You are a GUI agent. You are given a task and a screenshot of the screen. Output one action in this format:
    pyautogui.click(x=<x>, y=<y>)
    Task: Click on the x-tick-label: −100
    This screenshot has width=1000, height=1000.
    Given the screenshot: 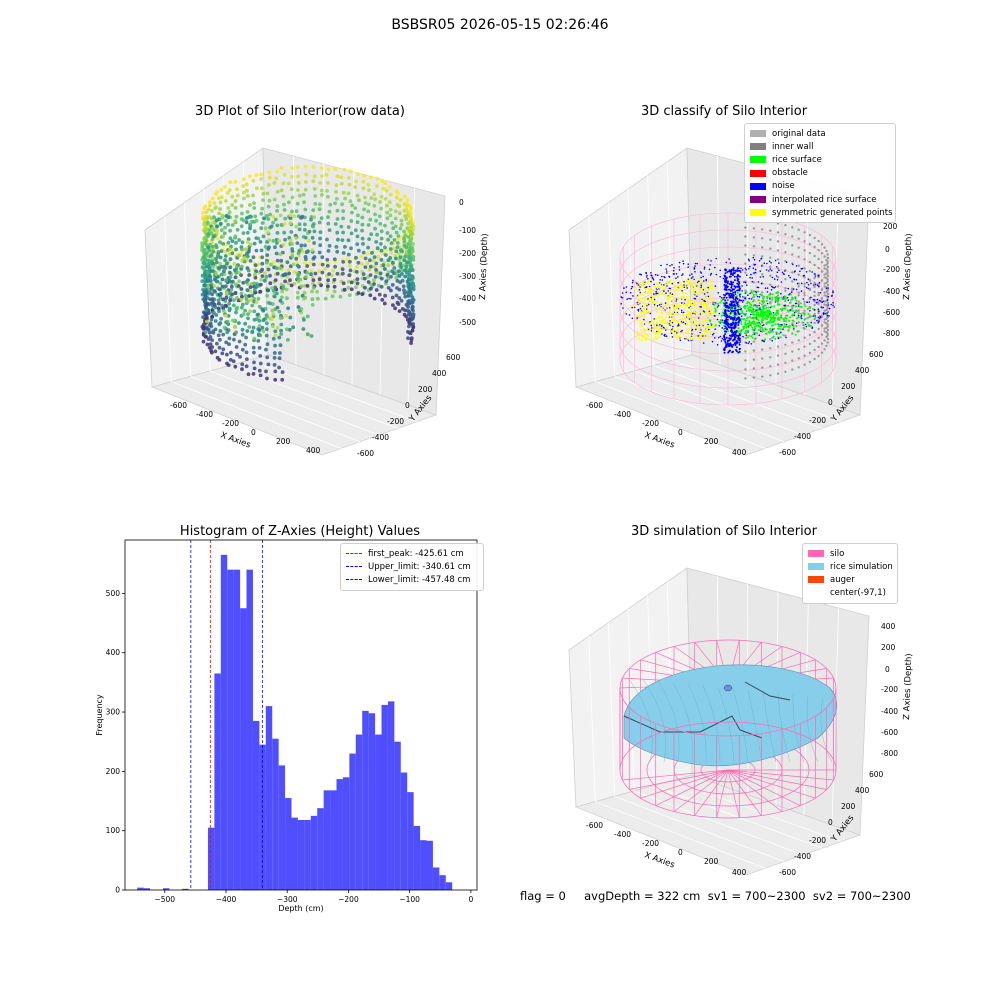 What is the action you would take?
    pyautogui.click(x=409, y=899)
    